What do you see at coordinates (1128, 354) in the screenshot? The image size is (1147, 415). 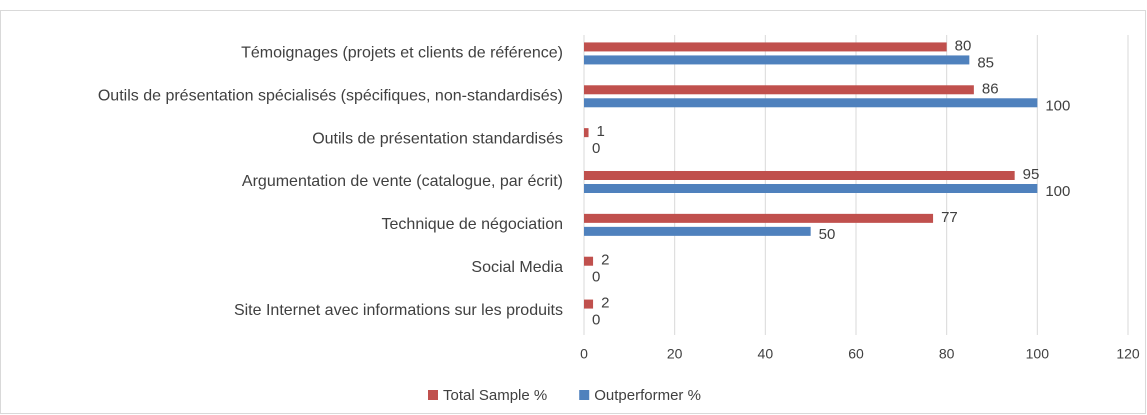 I see `x-tick-label: 120` at bounding box center [1128, 354].